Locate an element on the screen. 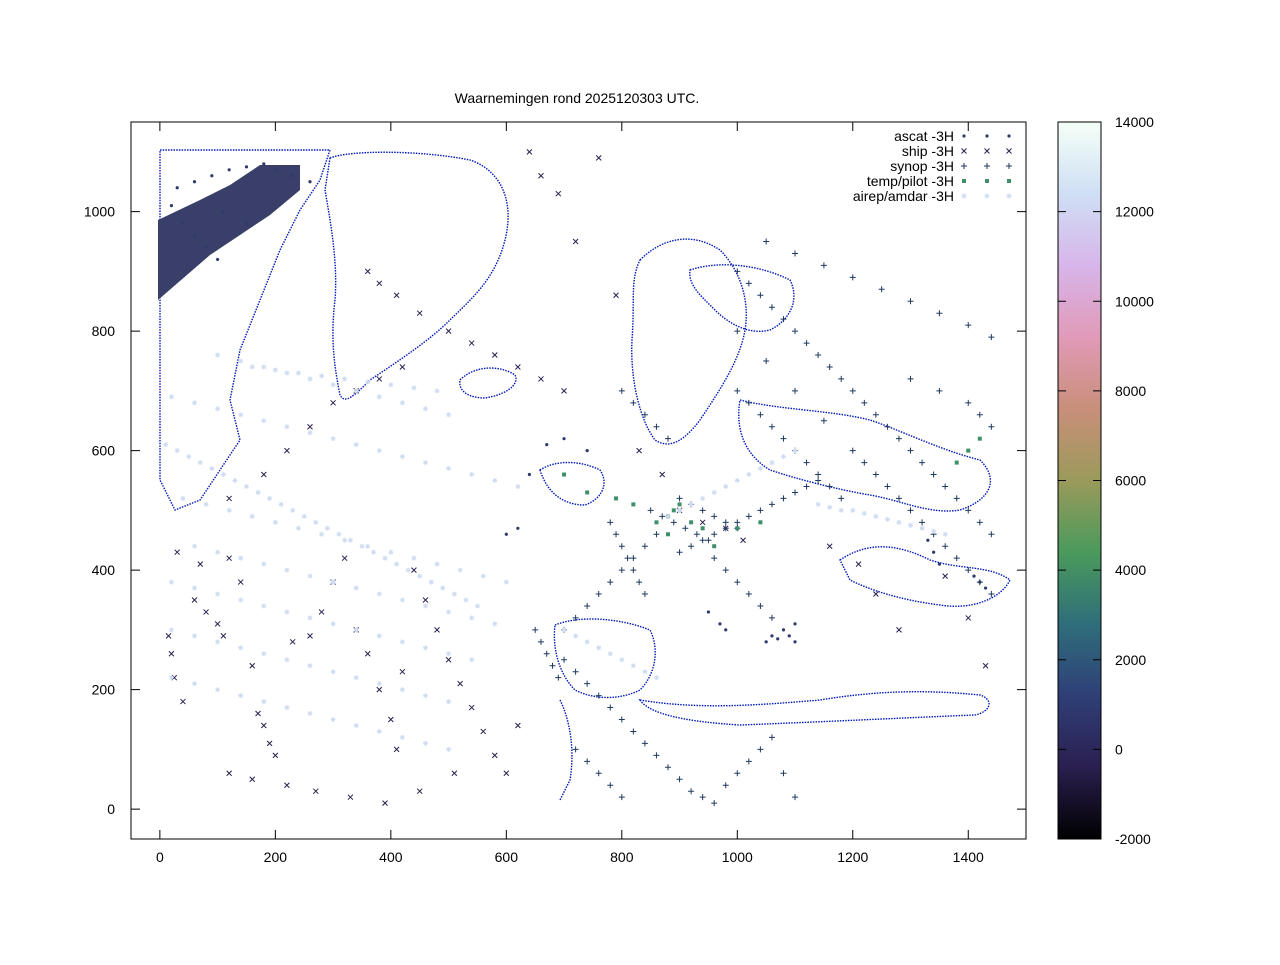  colorbar-axis: -2000 0 2000 4000 6000 8000 10000 12000 14000 is located at coordinates (1106, 480).